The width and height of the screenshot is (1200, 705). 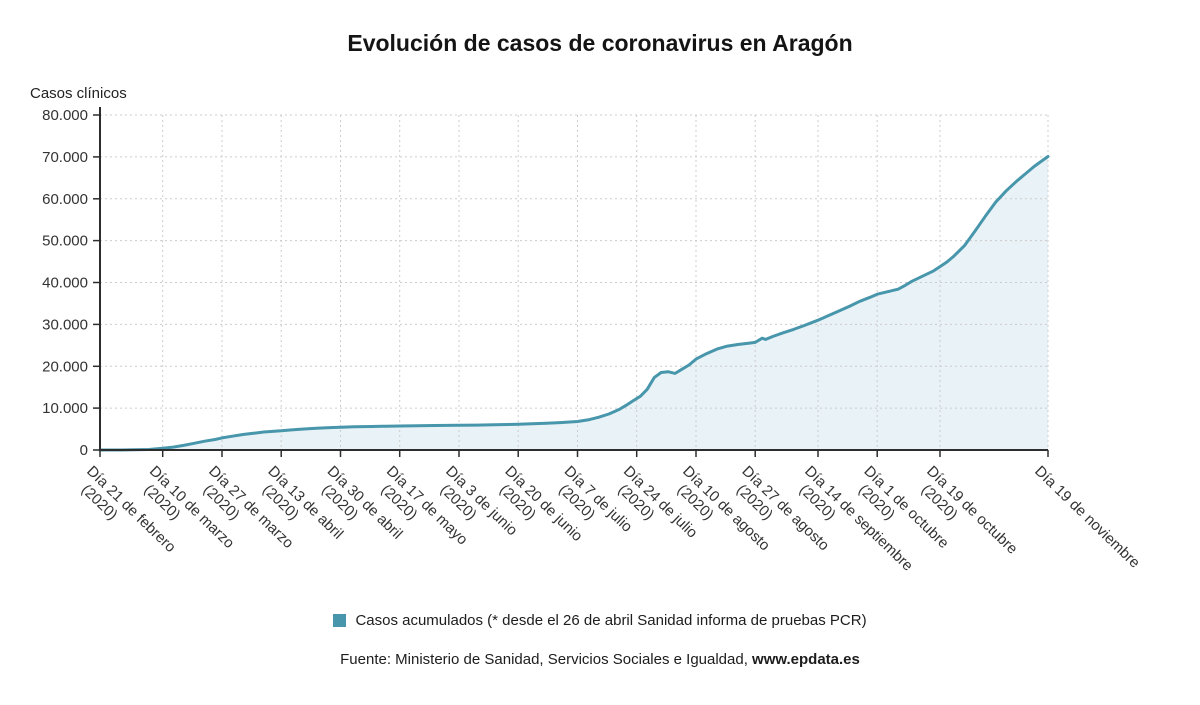 What do you see at coordinates (65, 283) in the screenshot?
I see `y-tick-label: 40.000` at bounding box center [65, 283].